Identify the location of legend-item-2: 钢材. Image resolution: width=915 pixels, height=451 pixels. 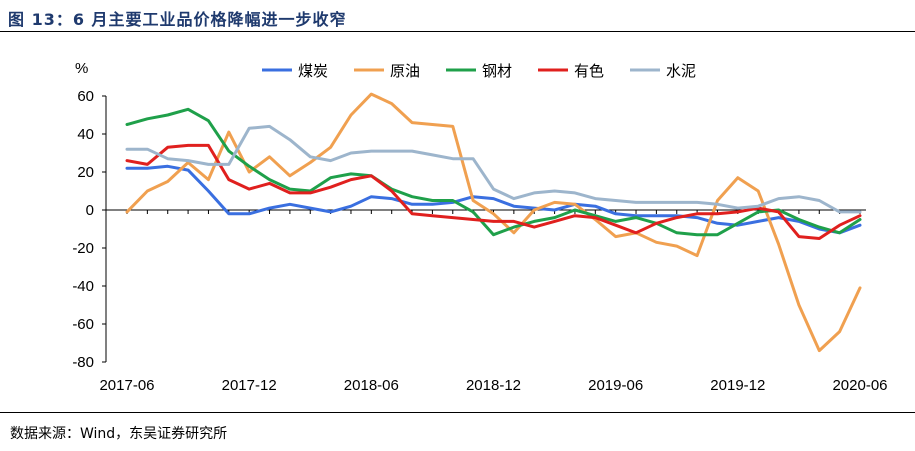
(479, 71).